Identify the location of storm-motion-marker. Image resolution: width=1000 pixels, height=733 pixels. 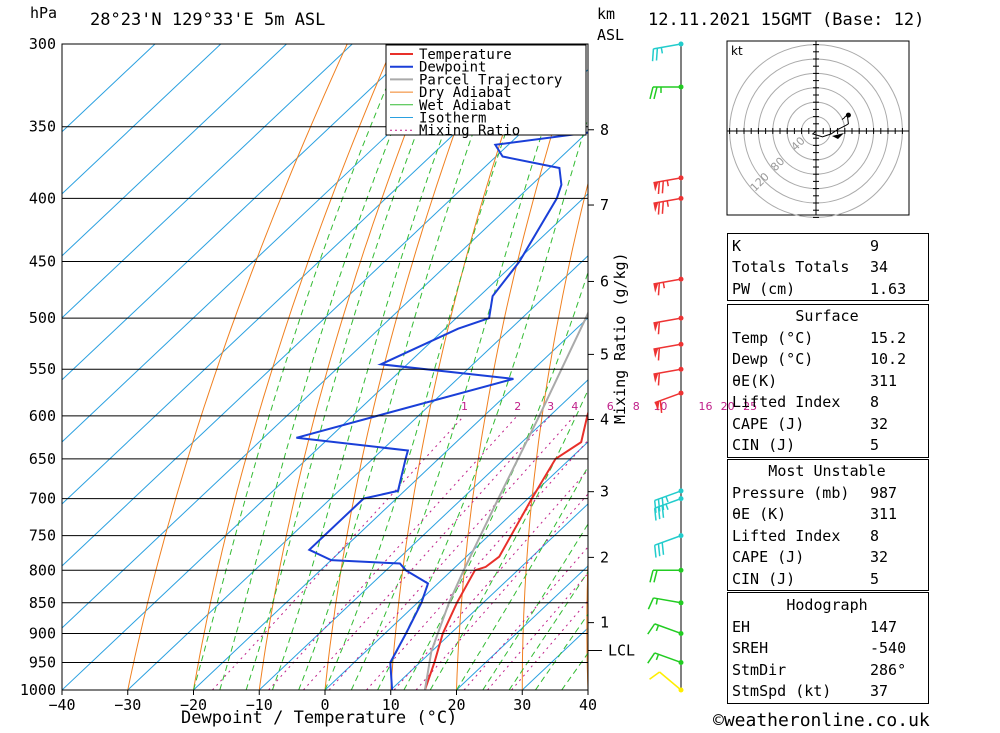
(838, 136).